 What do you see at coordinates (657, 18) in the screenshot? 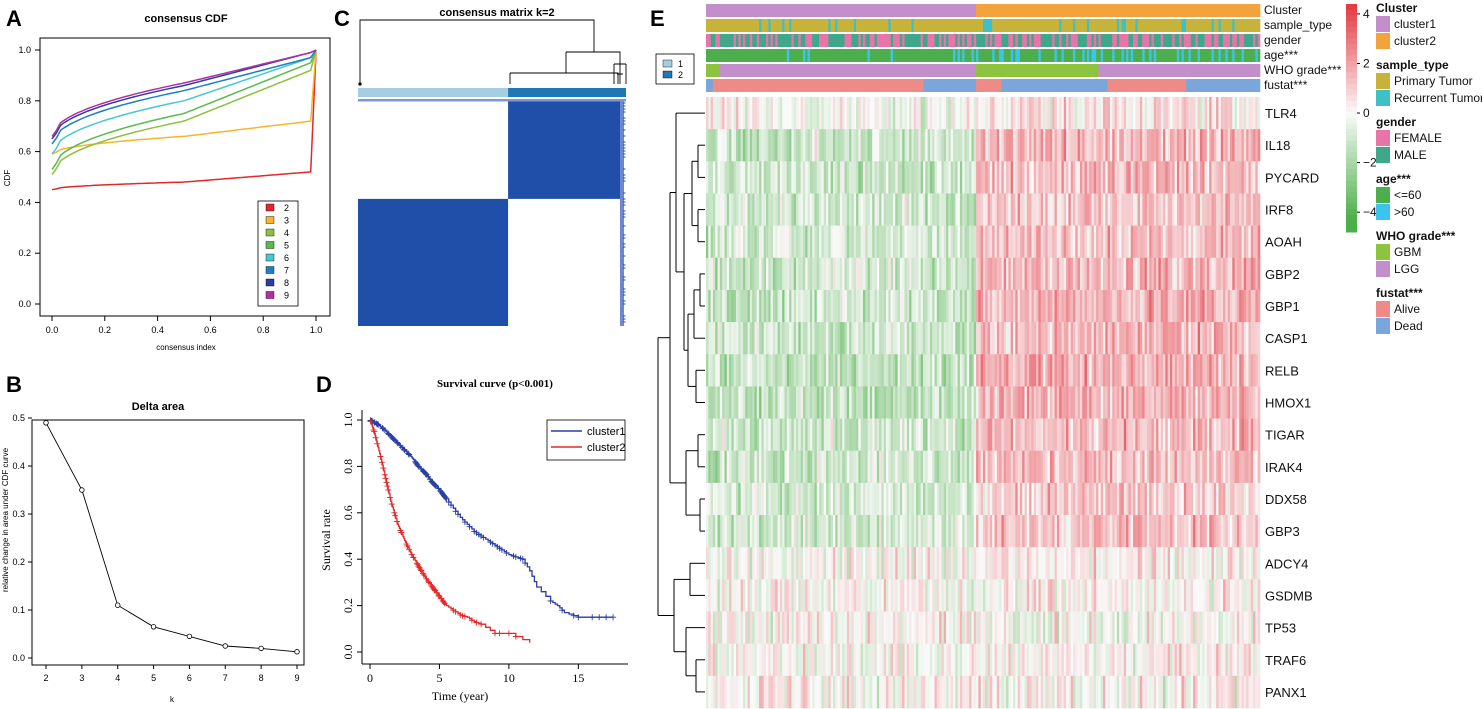
I see `panel-label-e: E` at bounding box center [657, 18].